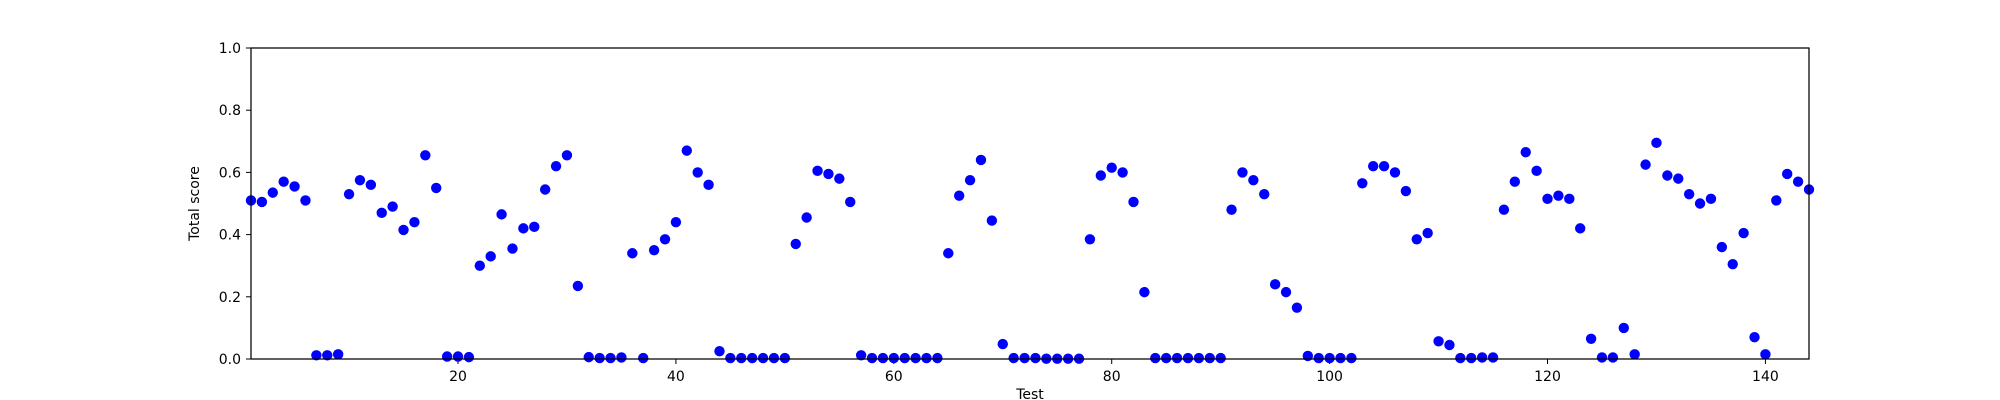 The image size is (2000, 400). I want to click on y-axis-ticks: 0.0 0.2 0.4 0.6 0.8 1.0, so click(235, 204).